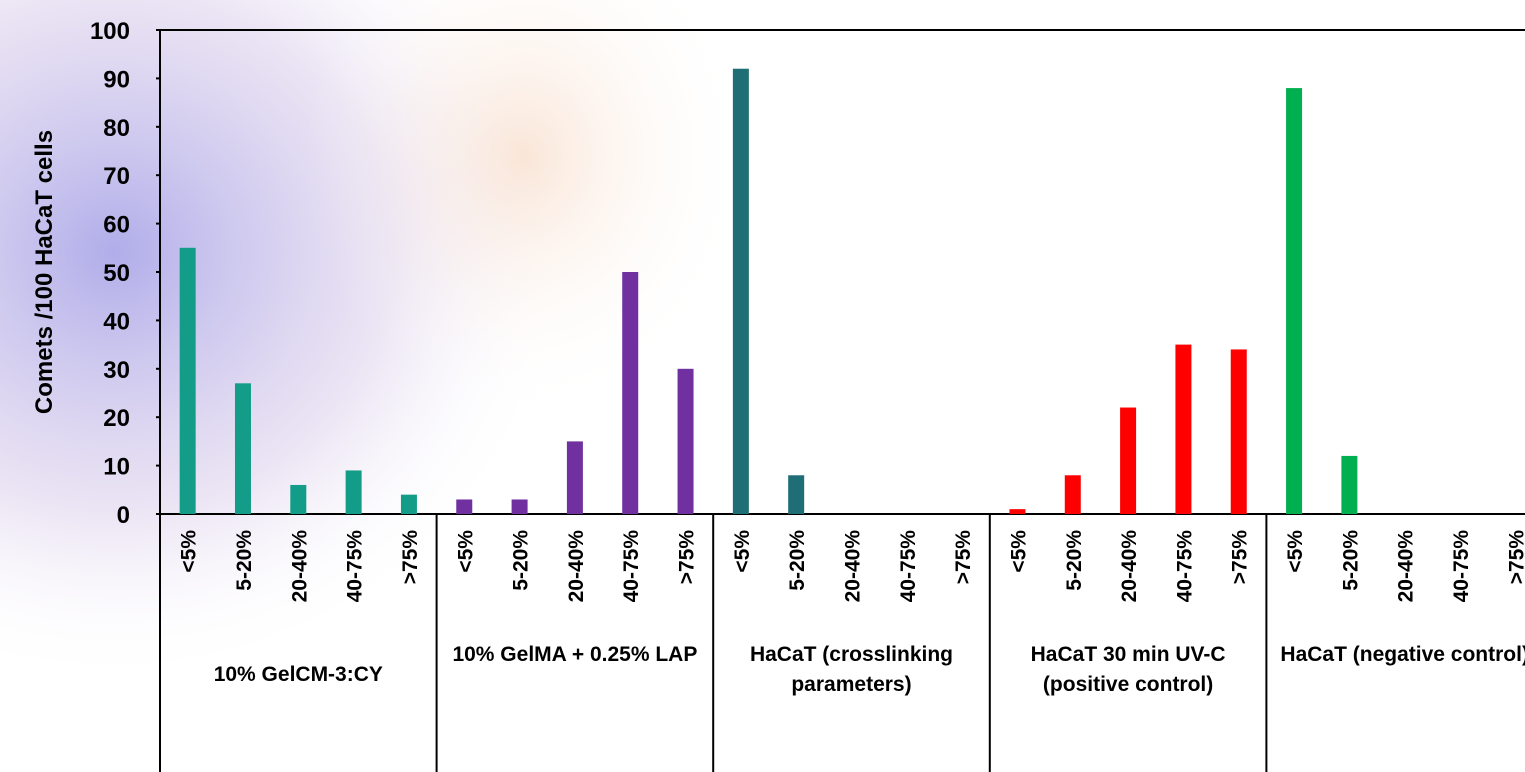  I want to click on y-tick-label: 60, so click(116, 225).